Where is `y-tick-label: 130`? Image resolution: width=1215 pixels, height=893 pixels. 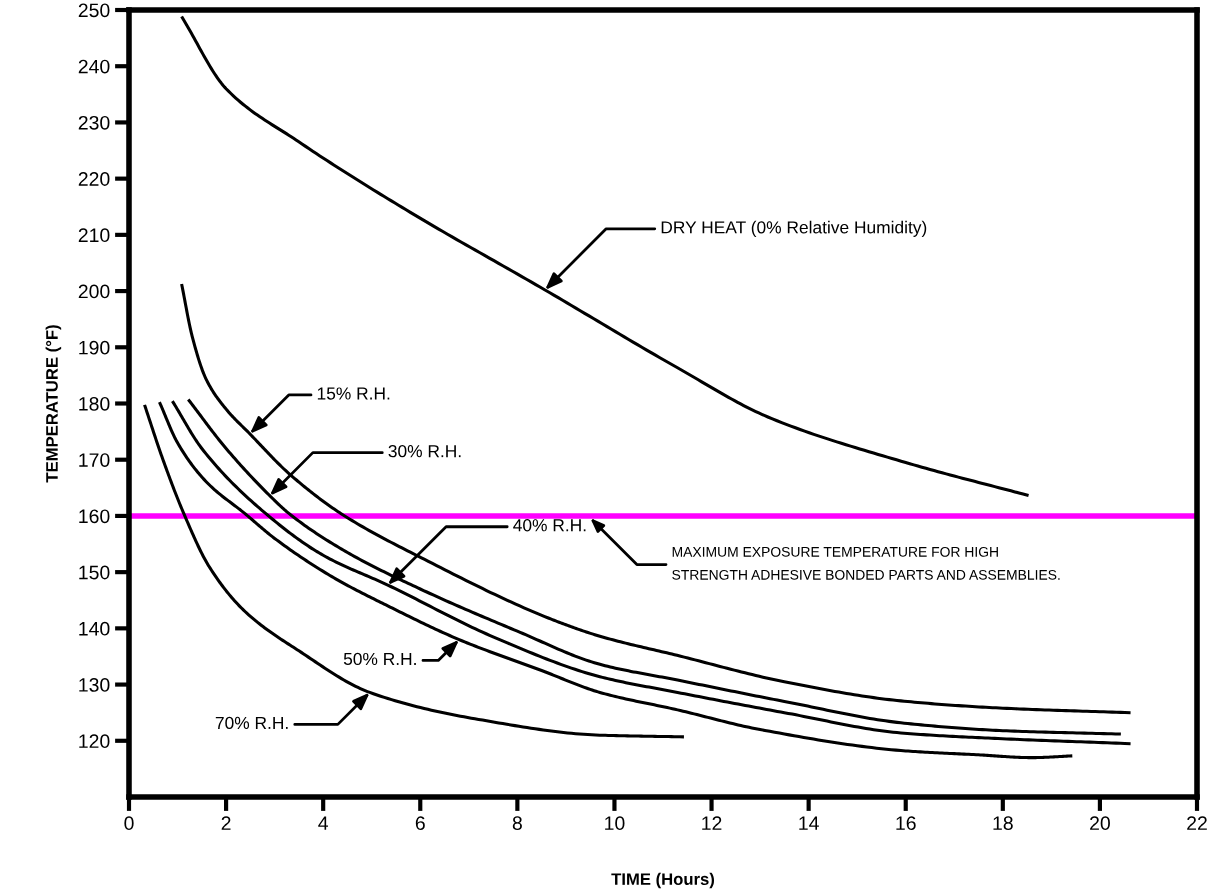
y-tick-label: 130 is located at coordinates (94, 685).